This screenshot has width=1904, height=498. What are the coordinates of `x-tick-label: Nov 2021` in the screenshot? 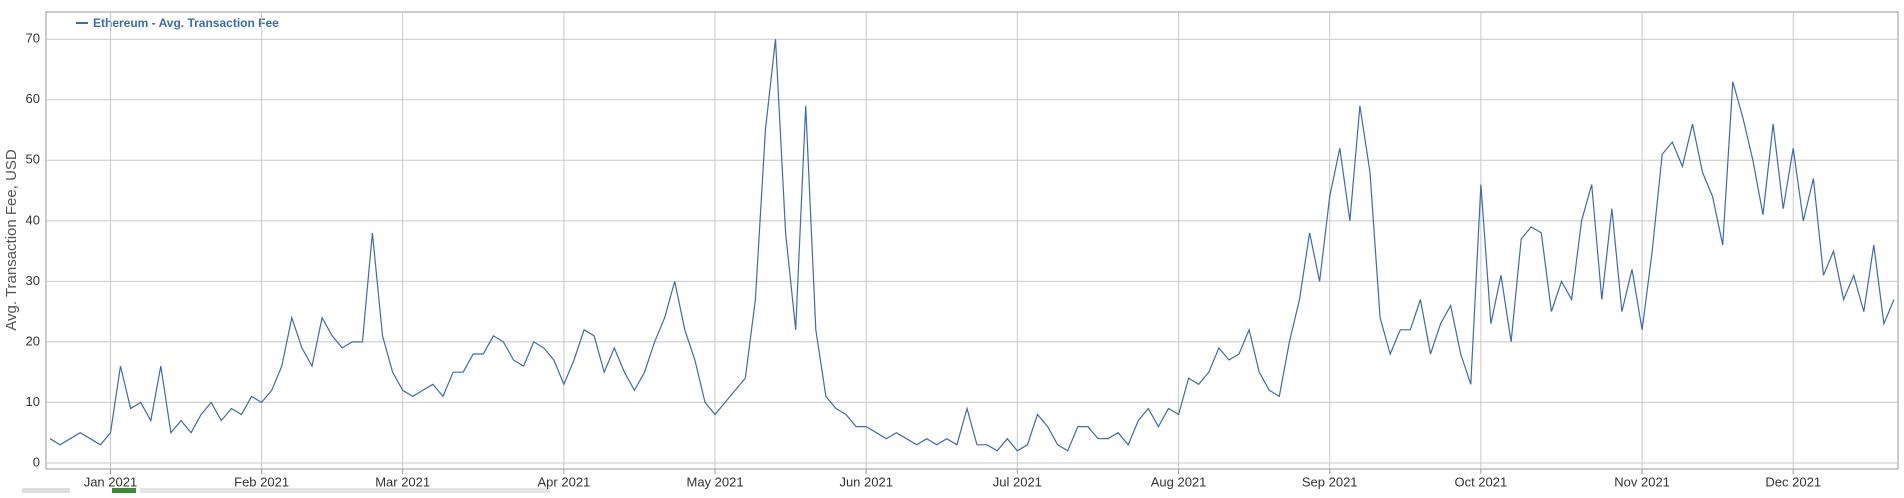 It's located at (1642, 481).